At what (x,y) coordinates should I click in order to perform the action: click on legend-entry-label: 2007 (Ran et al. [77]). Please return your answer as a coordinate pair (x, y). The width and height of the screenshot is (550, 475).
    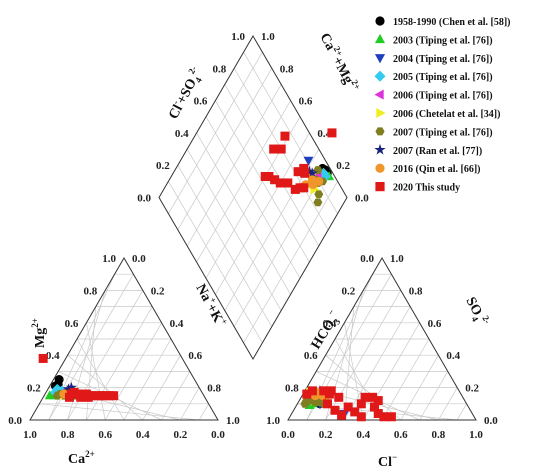
    Looking at the image, I should click on (437, 151).